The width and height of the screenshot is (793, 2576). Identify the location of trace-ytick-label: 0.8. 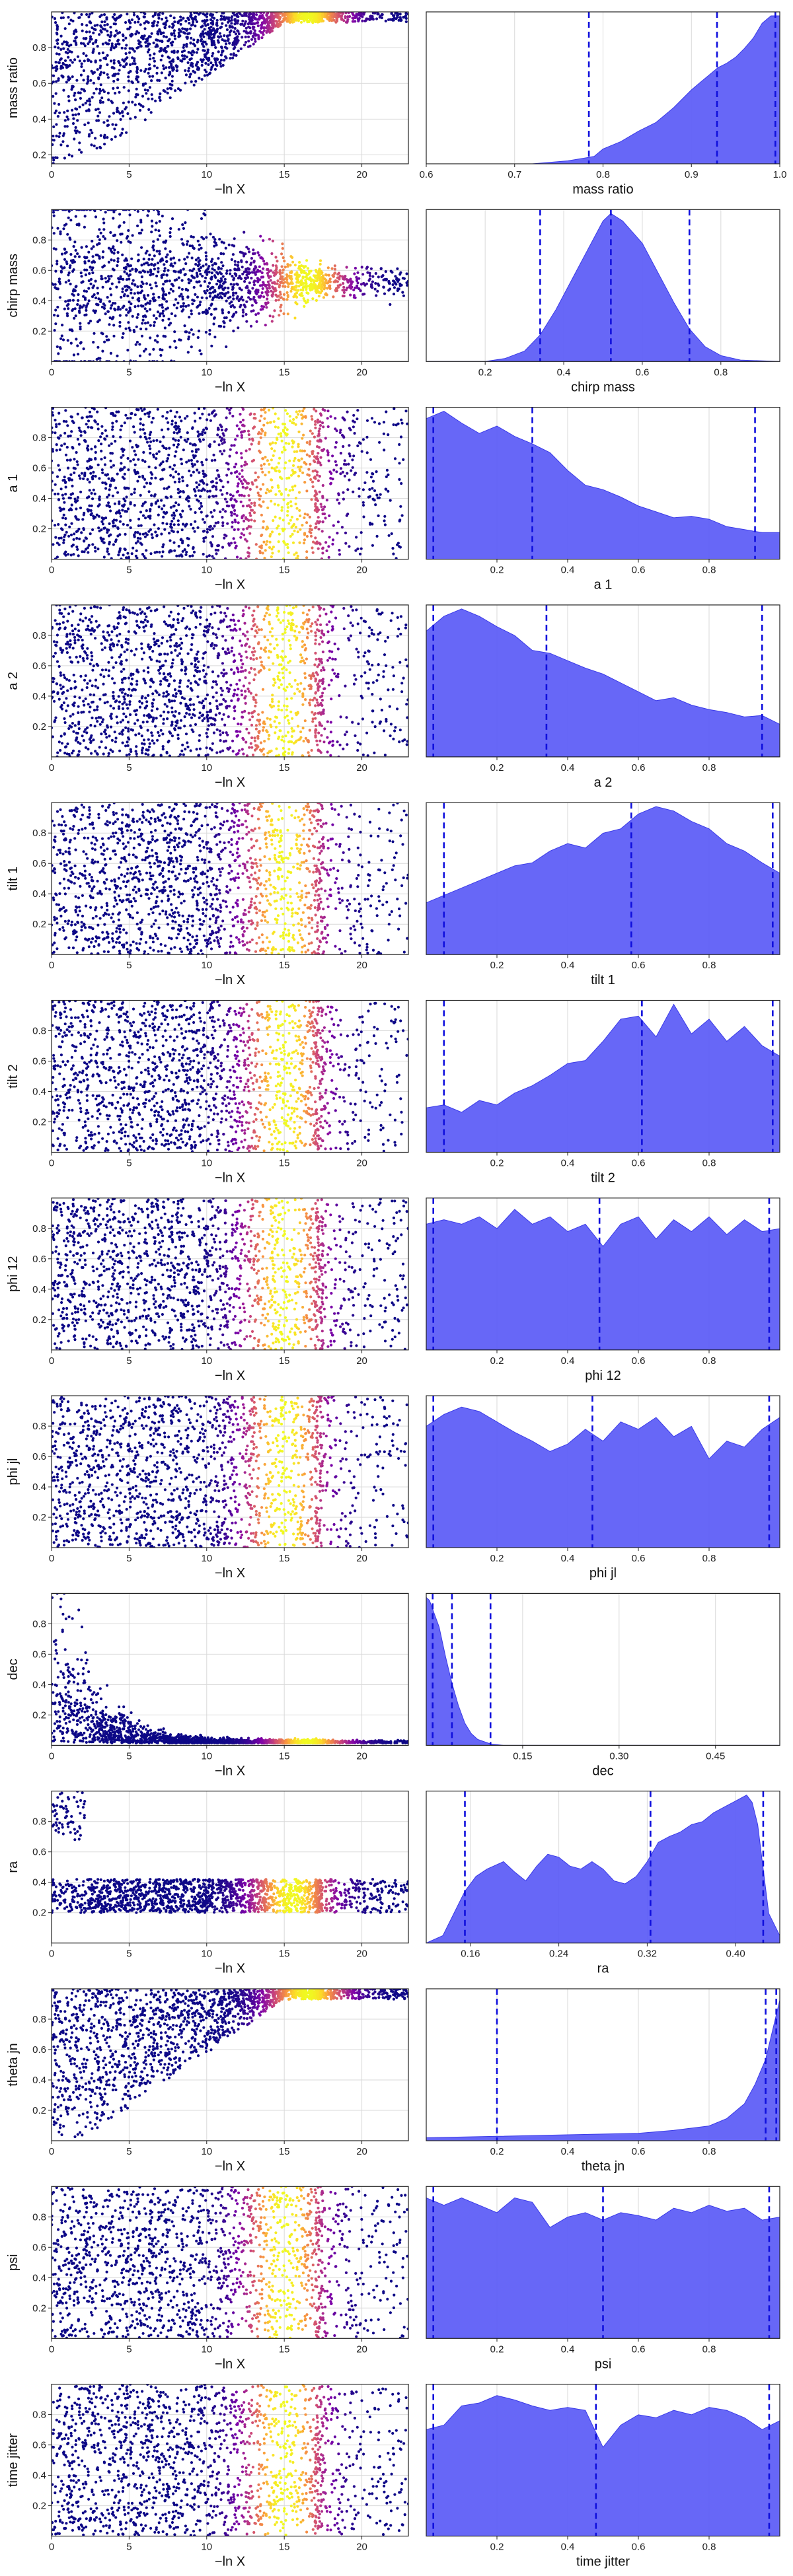
(39, 240).